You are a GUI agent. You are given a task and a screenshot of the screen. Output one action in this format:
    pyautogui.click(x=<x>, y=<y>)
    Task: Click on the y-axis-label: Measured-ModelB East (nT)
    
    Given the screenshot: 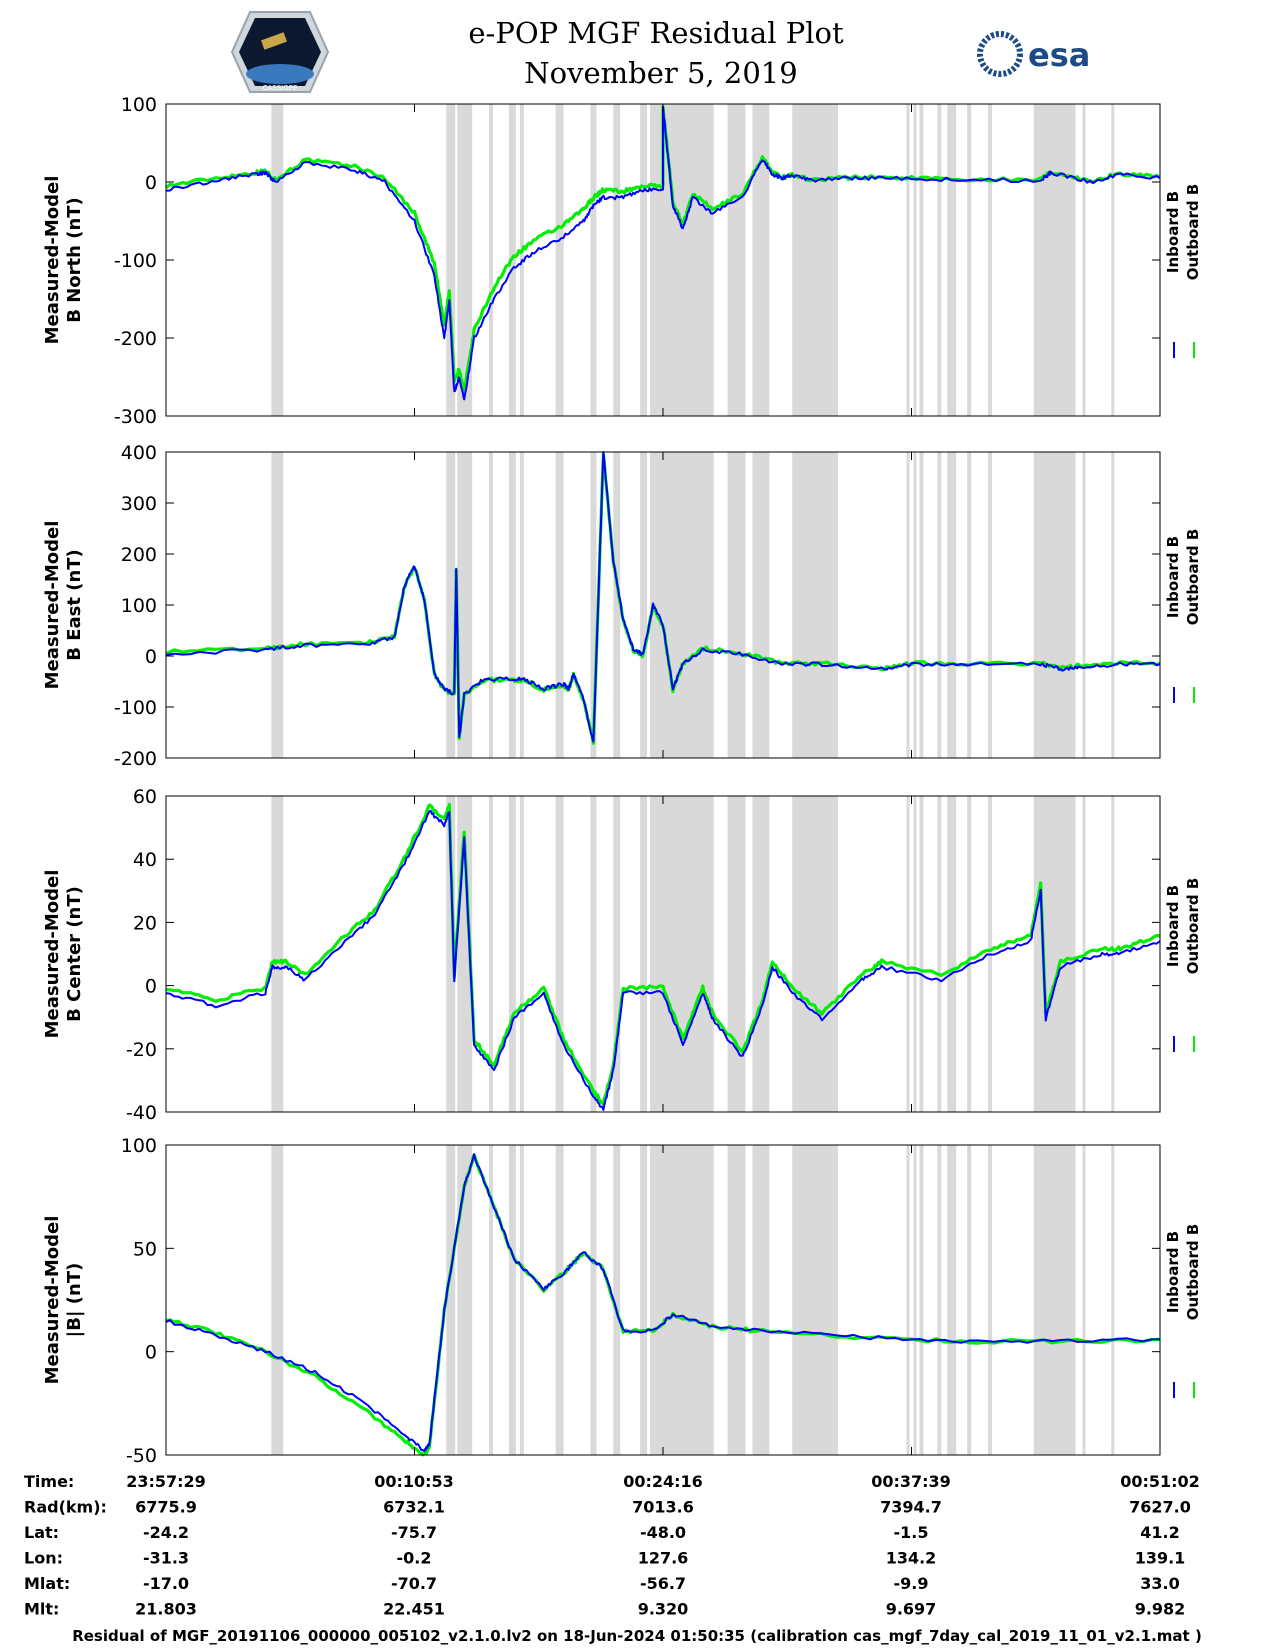 What is the action you would take?
    pyautogui.click(x=63, y=605)
    